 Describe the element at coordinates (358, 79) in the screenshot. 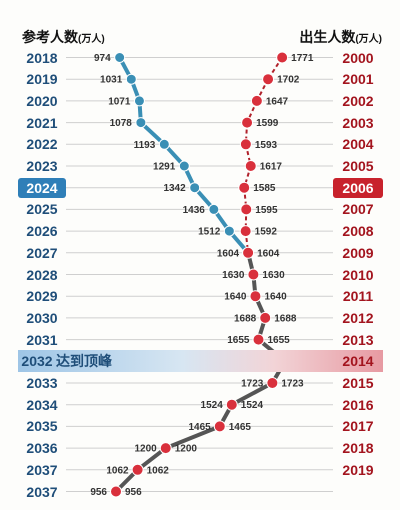

I see `birth-year-label: 2001` at that location.